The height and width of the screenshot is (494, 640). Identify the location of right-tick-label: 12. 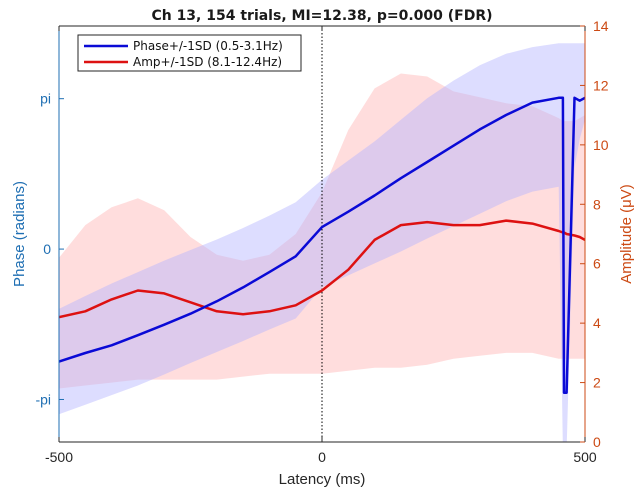
(601, 85).